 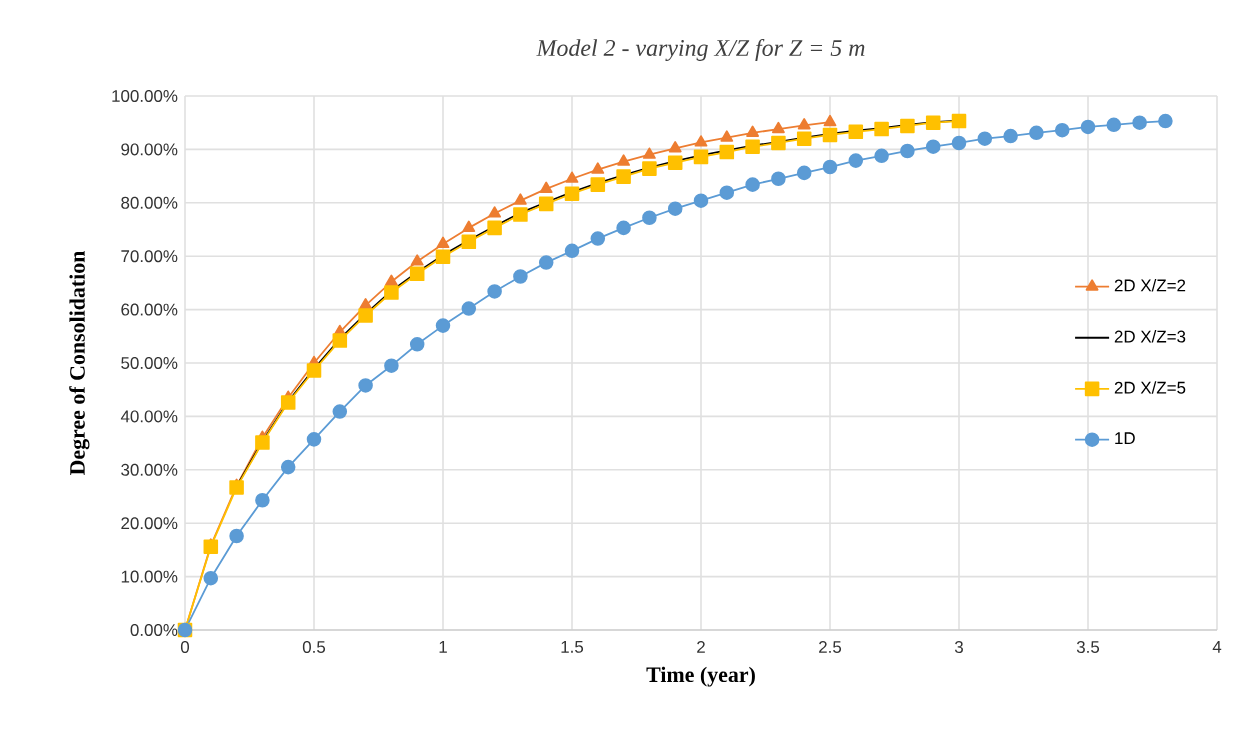 I want to click on x-axis-title: Time (year), so click(x=700, y=676).